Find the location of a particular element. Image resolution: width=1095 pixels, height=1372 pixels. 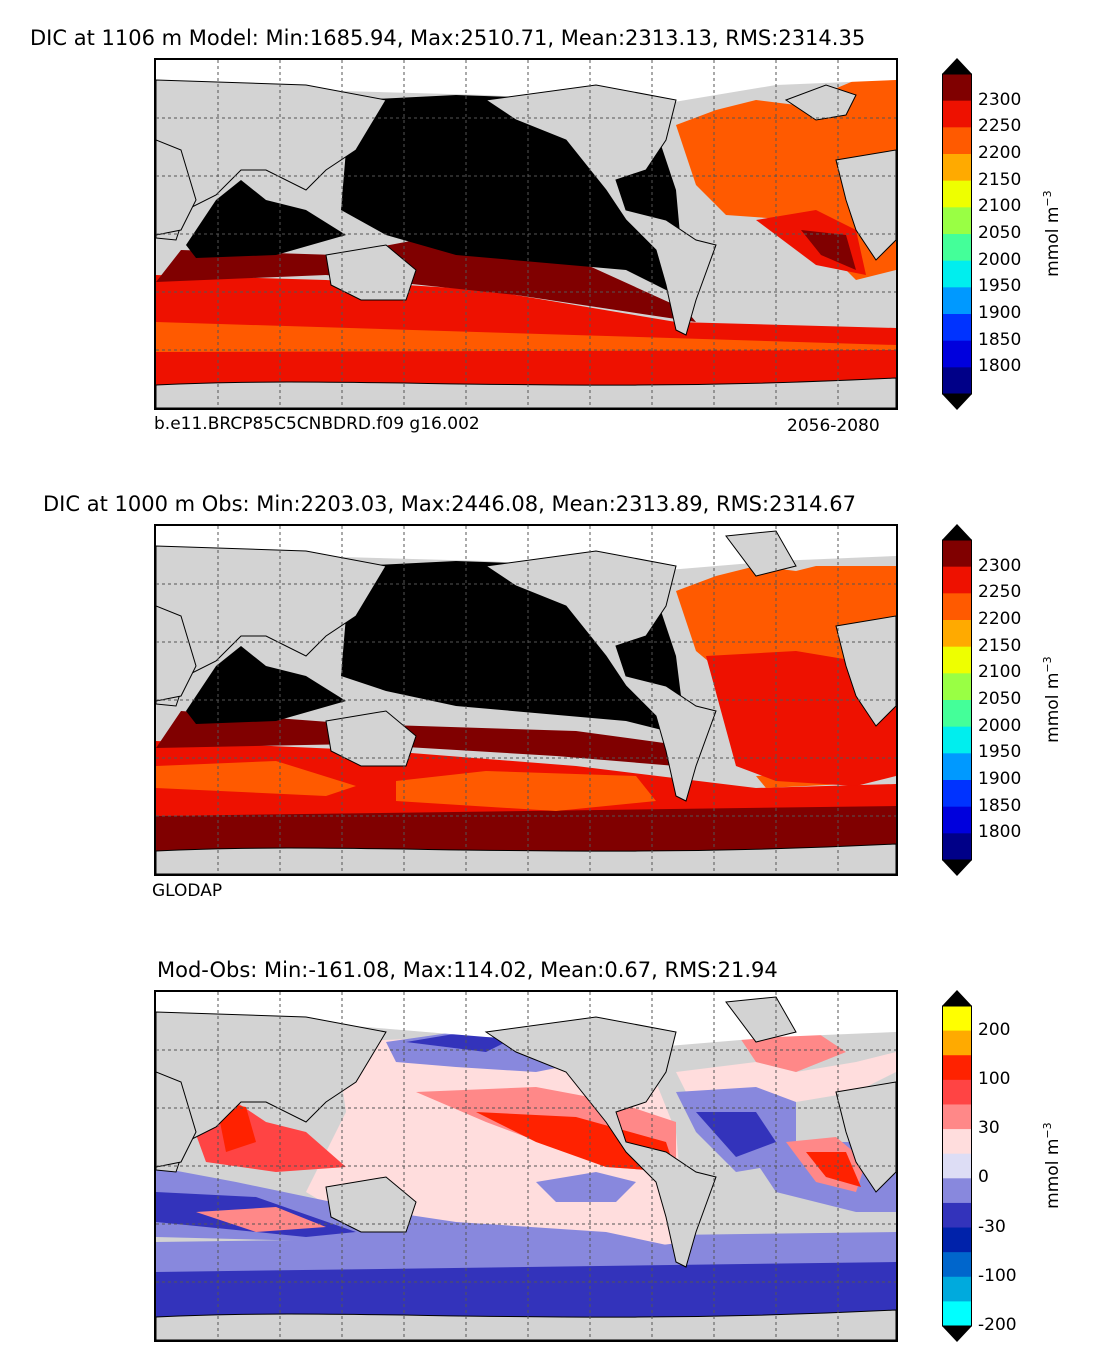

panel3-colorbar is located at coordinates (957, 1166).